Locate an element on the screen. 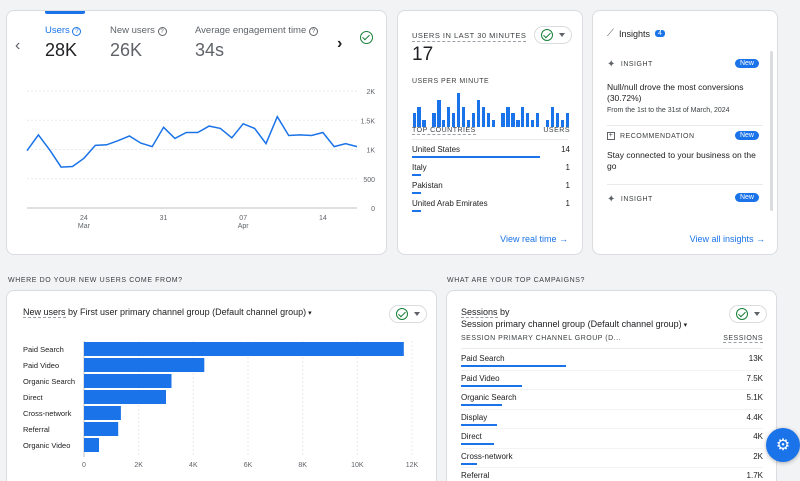  table-row: Direct 4K is located at coordinates (612, 439).